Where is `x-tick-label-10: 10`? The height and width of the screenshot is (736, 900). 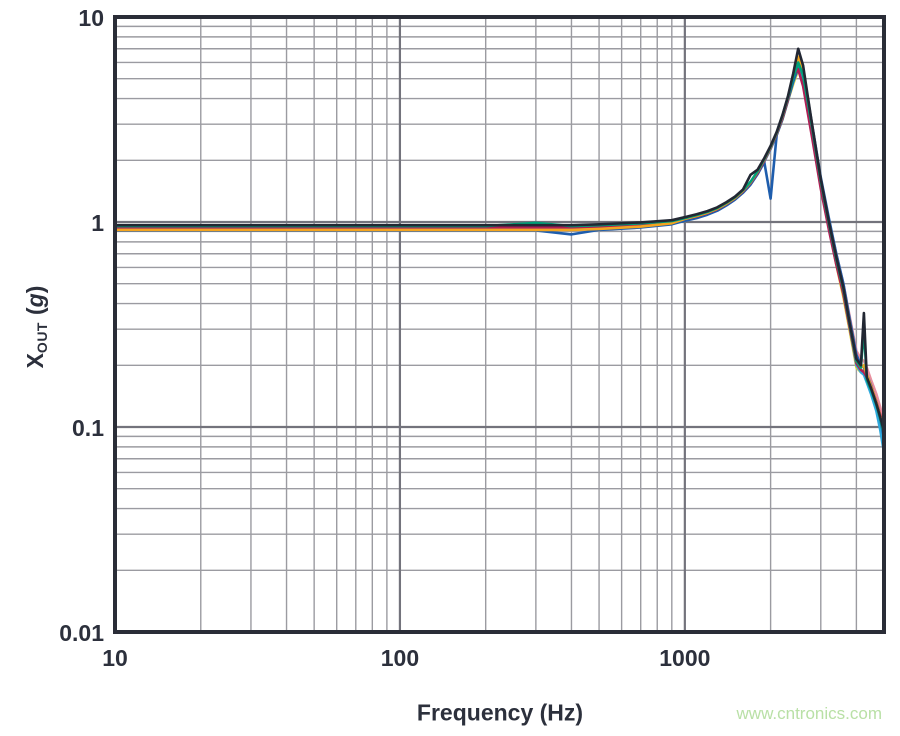 x-tick-label-10: 10 is located at coordinates (115, 658).